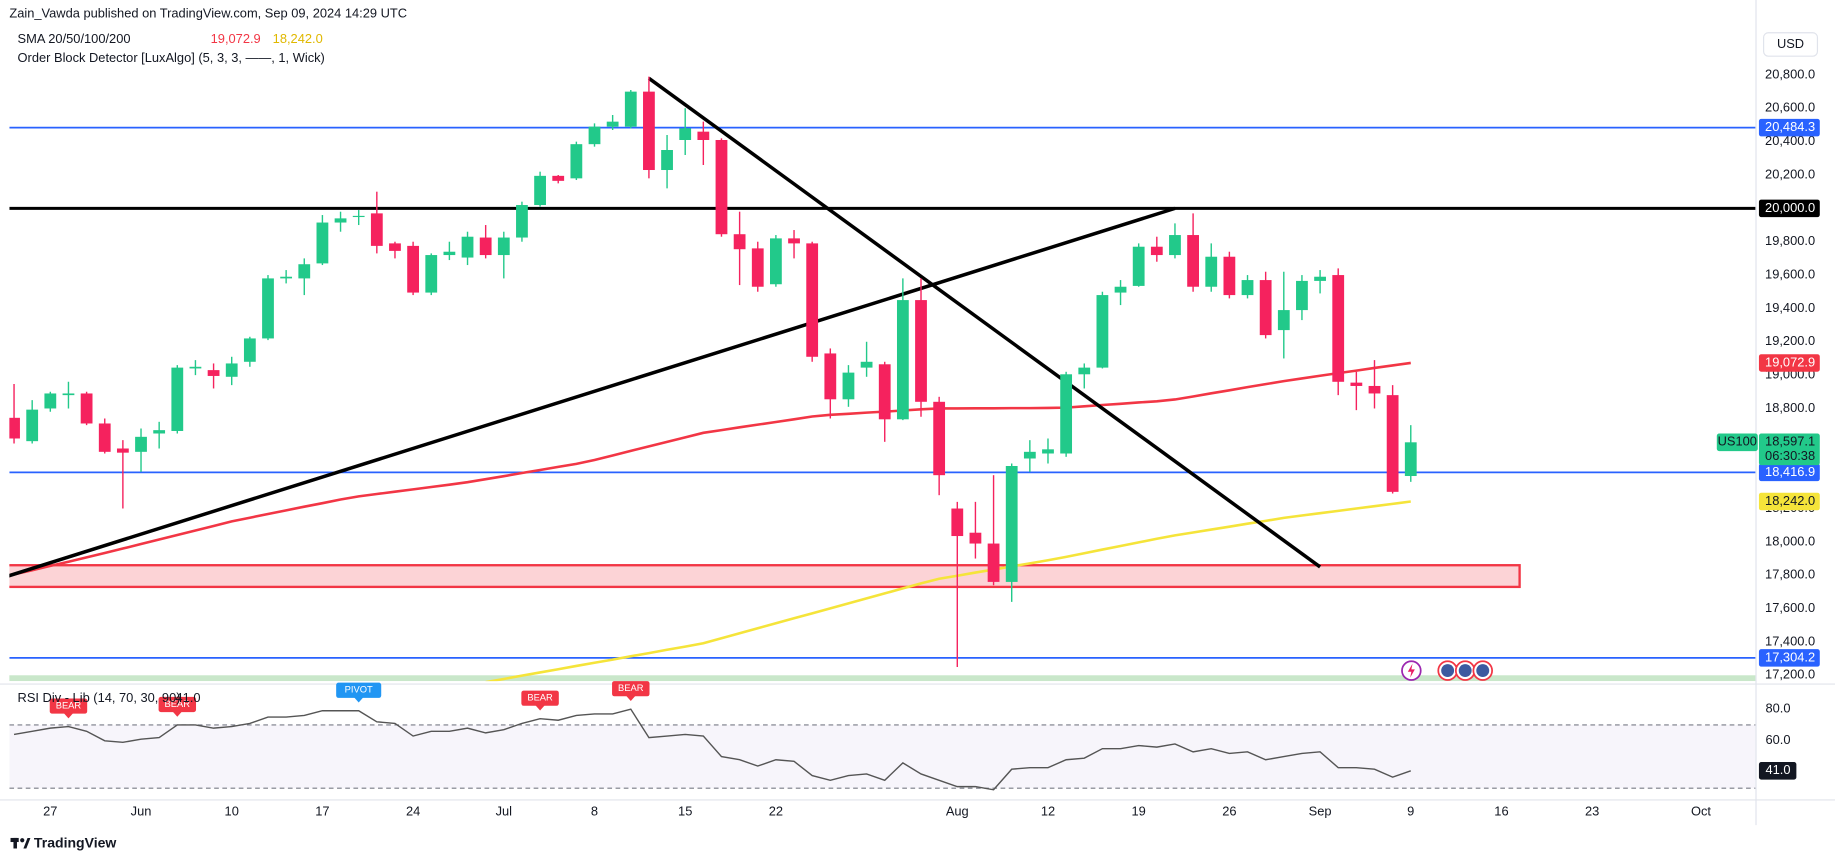 The height and width of the screenshot is (861, 1835). I want to click on rsi-tag: 41.0, so click(1777, 769).